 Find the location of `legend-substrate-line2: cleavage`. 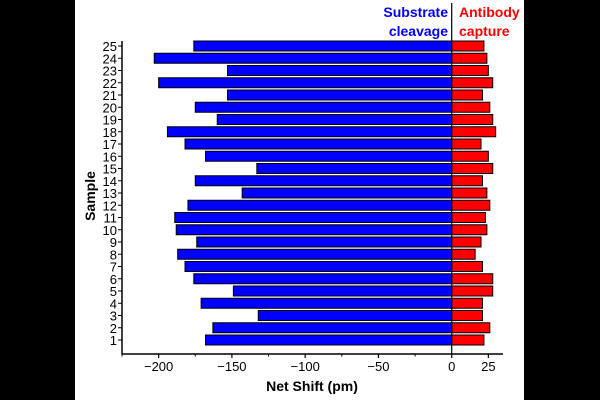

legend-substrate-line2: cleavage is located at coordinates (418, 31).